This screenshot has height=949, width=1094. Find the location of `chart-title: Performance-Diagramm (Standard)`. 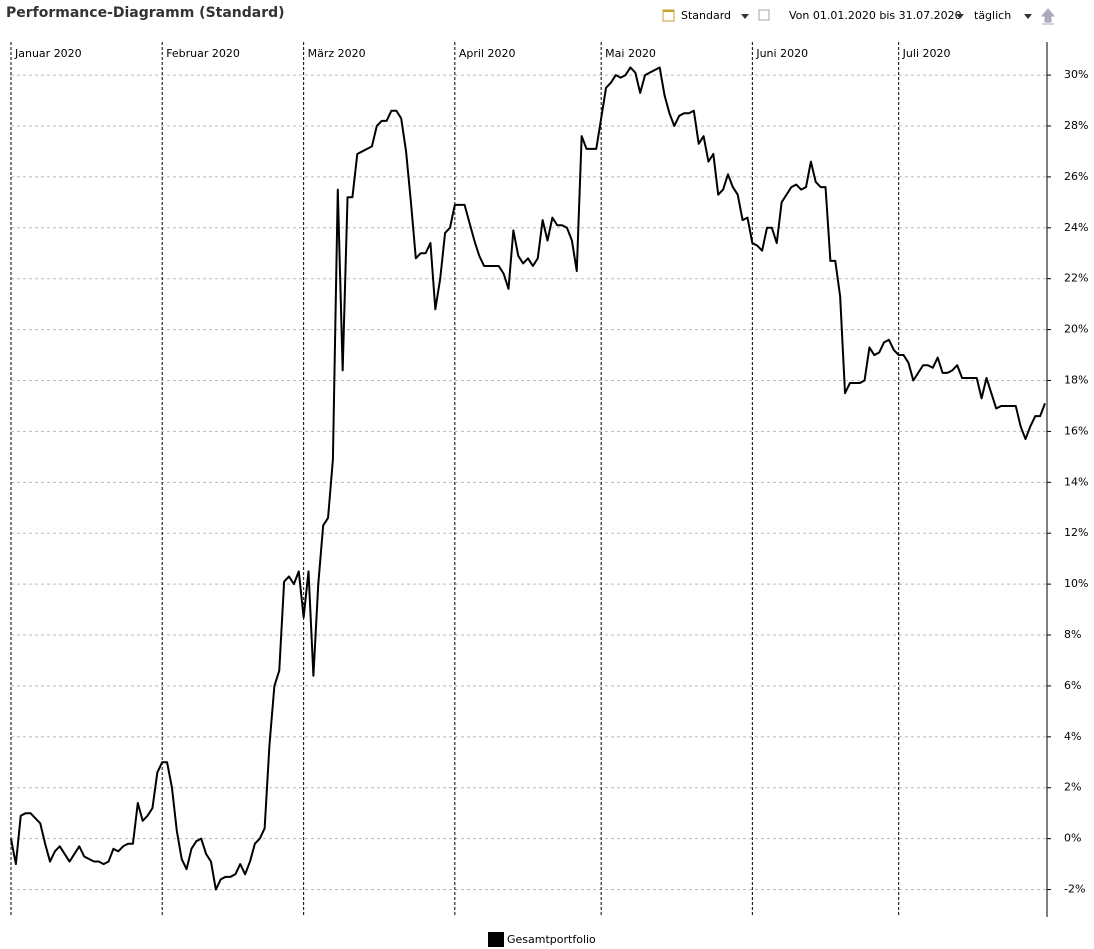

chart-title: Performance-Diagramm (Standard) is located at coordinates (145, 13).